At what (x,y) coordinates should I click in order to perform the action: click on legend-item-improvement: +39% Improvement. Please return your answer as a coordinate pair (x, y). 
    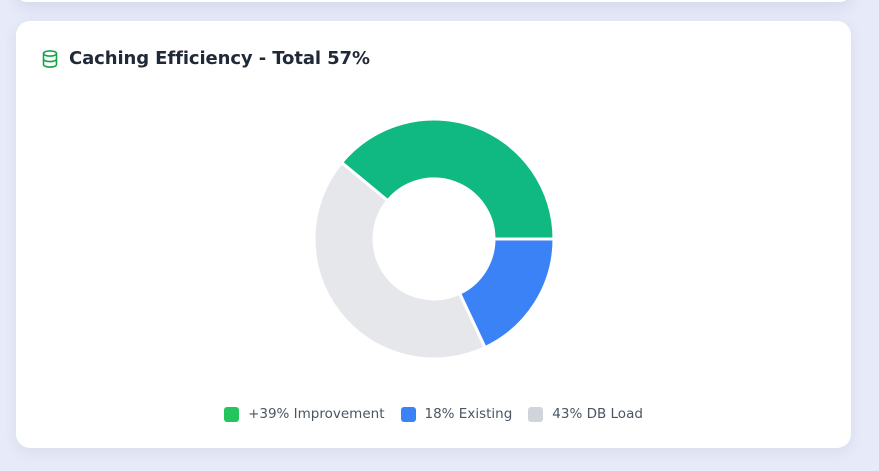
    Looking at the image, I should click on (304, 414).